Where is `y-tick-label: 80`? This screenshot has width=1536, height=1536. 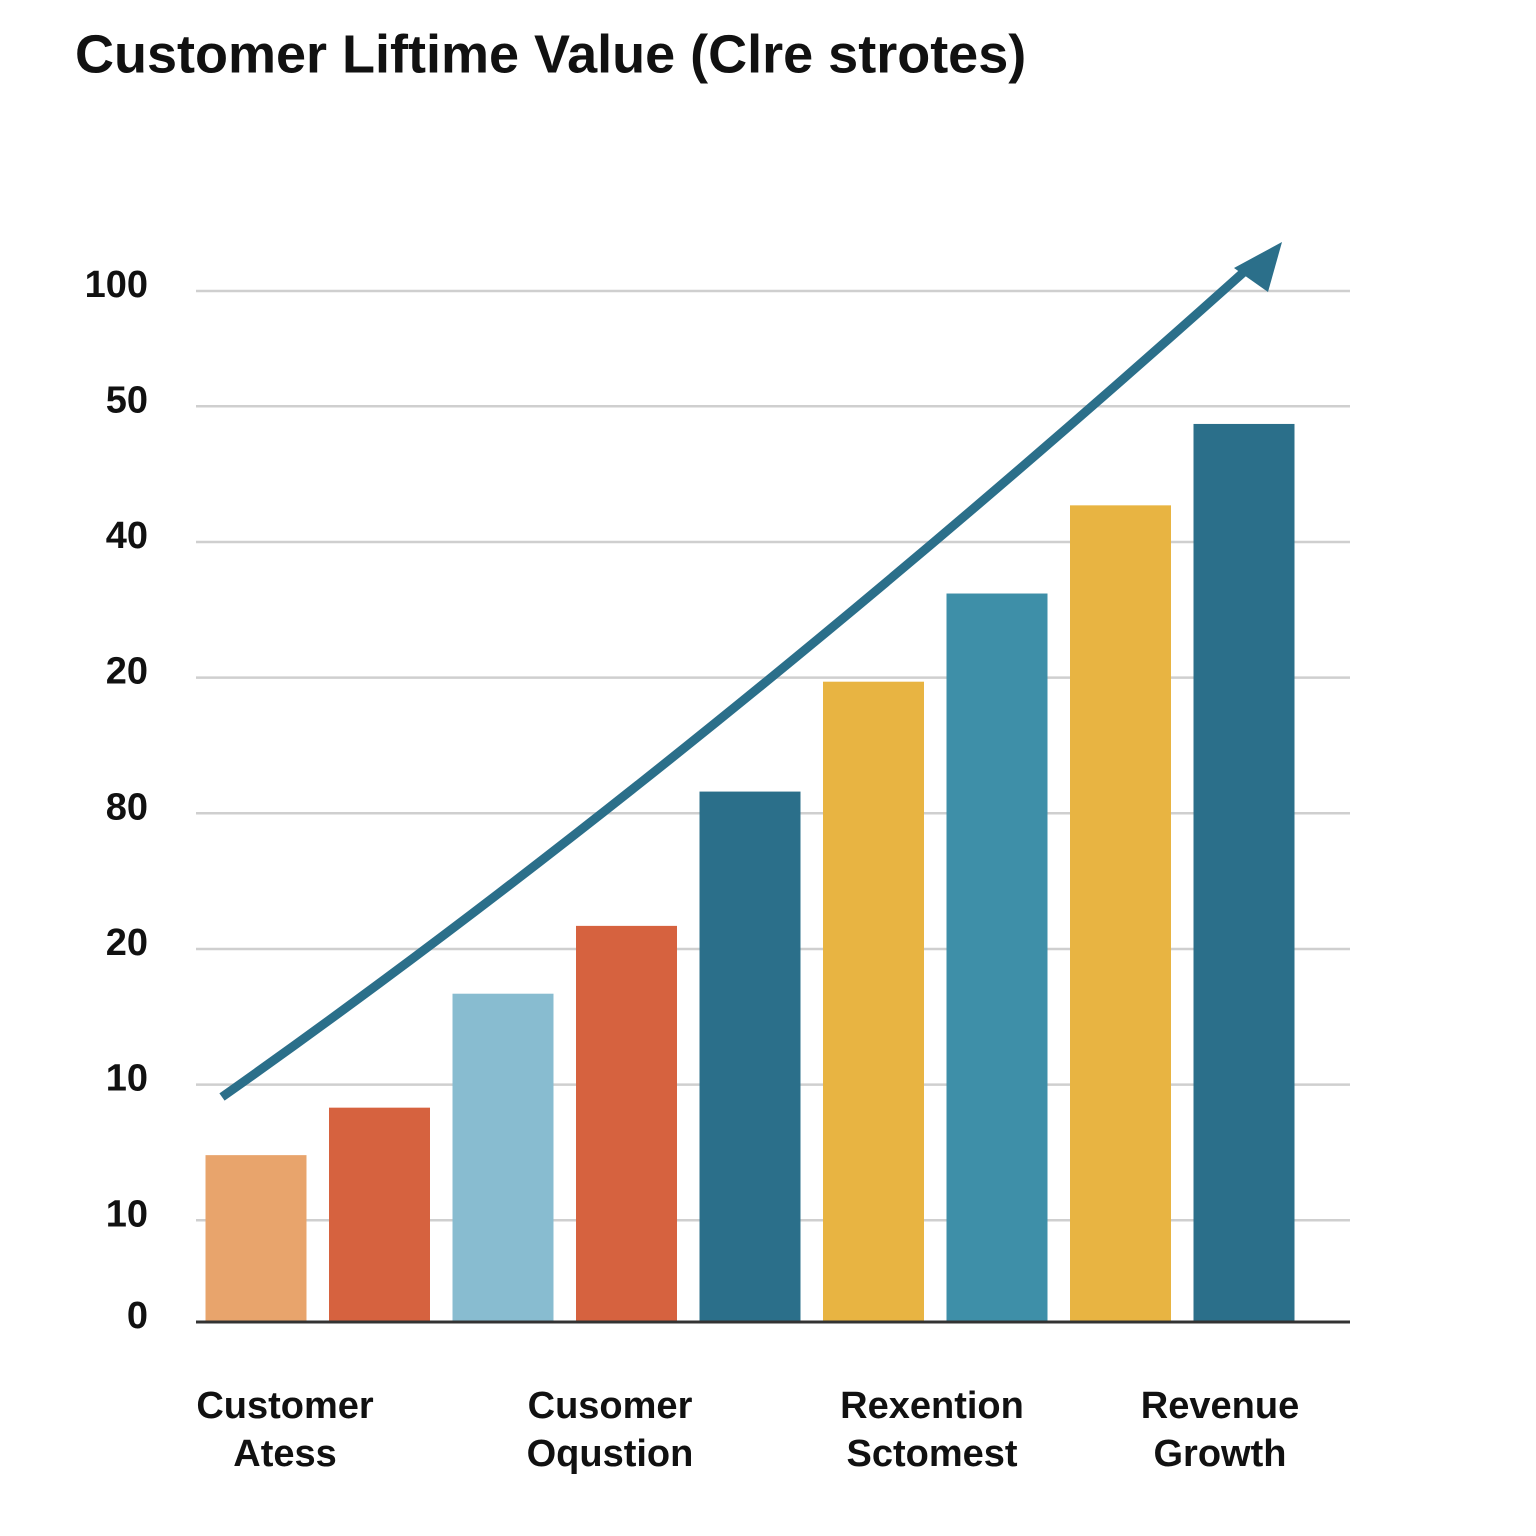 y-tick-label: 80 is located at coordinates (127, 807).